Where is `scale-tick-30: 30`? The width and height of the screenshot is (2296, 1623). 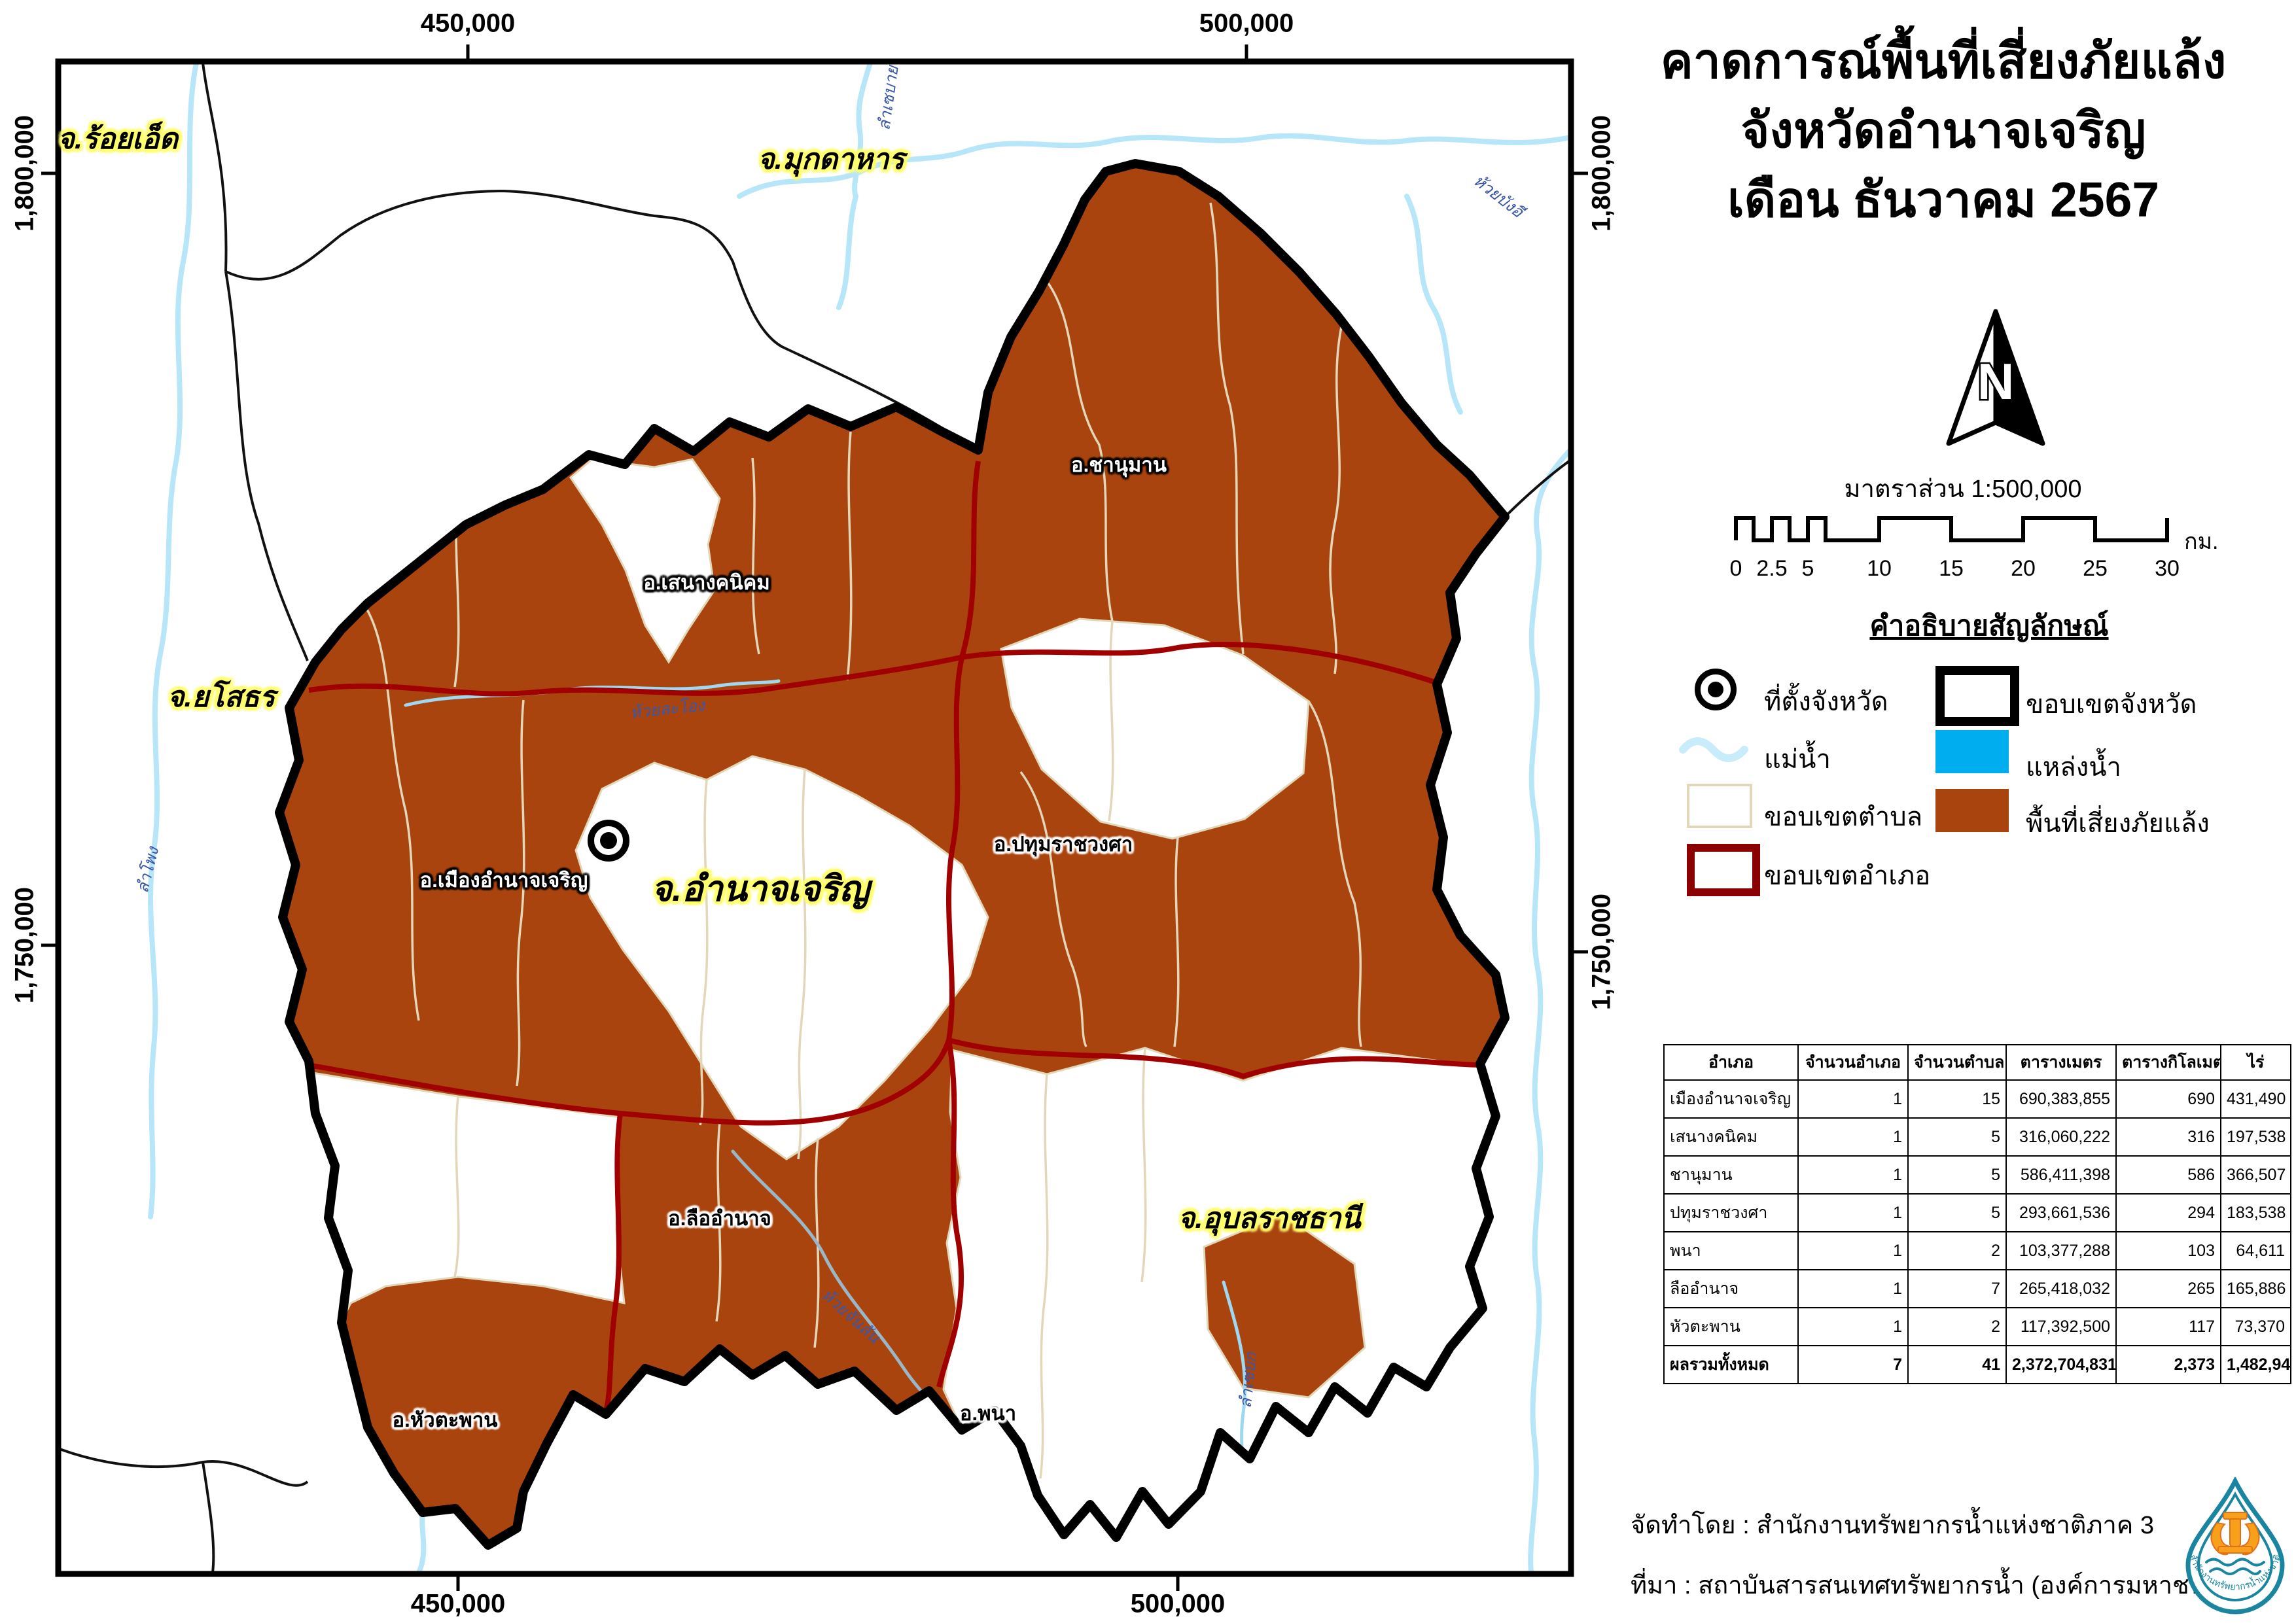 scale-tick-30: 30 is located at coordinates (2167, 568).